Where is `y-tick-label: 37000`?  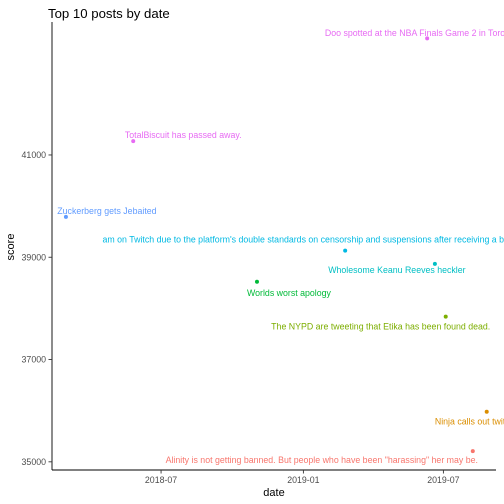 y-tick-label: 37000 is located at coordinates (34, 360).